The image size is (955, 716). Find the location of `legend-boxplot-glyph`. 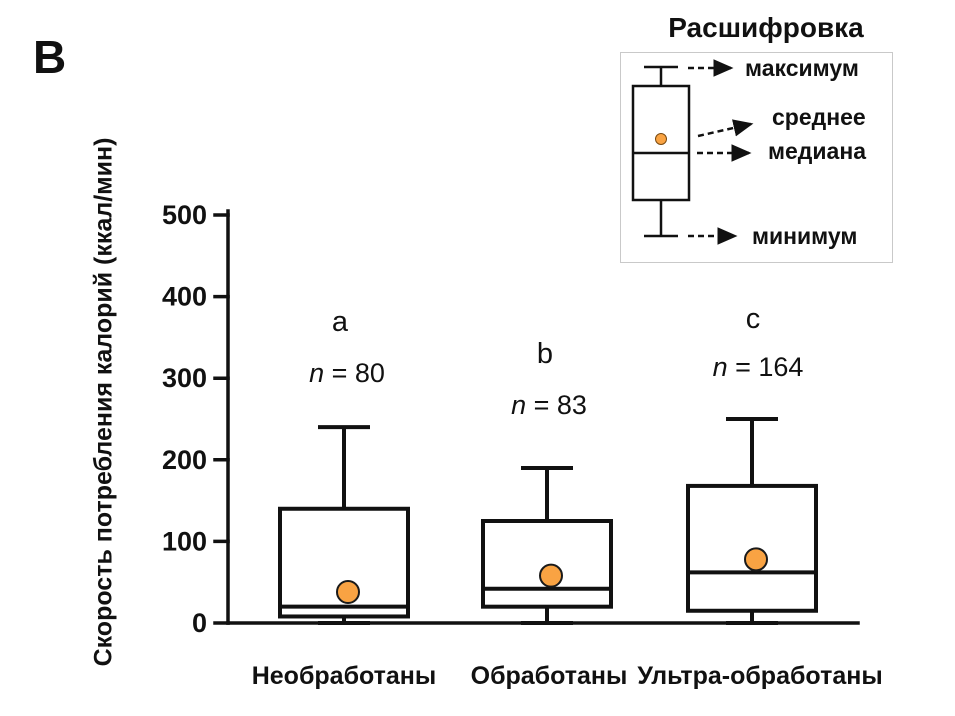

legend-boxplot-glyph is located at coordinates (661, 151).